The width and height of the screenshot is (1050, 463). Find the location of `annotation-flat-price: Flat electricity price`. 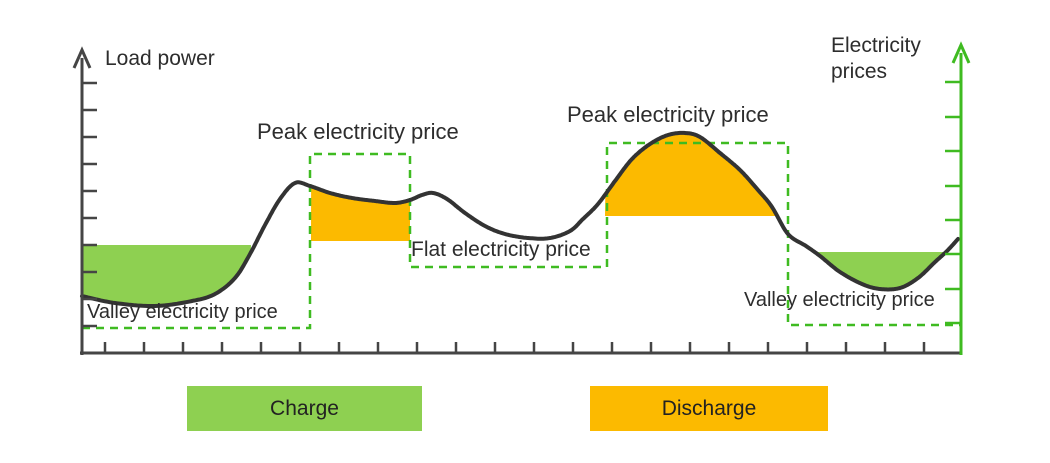

annotation-flat-price: Flat electricity price is located at coordinates (501, 249).